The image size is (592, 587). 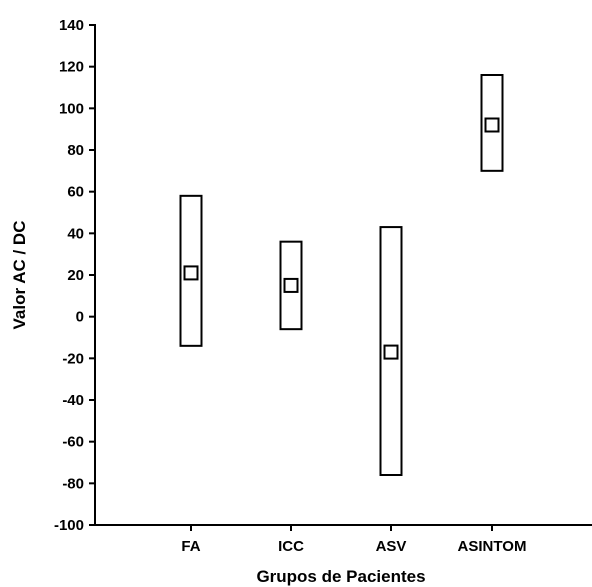 I want to click on y-axis-ticks: 140 120 100 80 60 40 20 0 -20 -40 -60 -80 -100, so click(x=74, y=275).